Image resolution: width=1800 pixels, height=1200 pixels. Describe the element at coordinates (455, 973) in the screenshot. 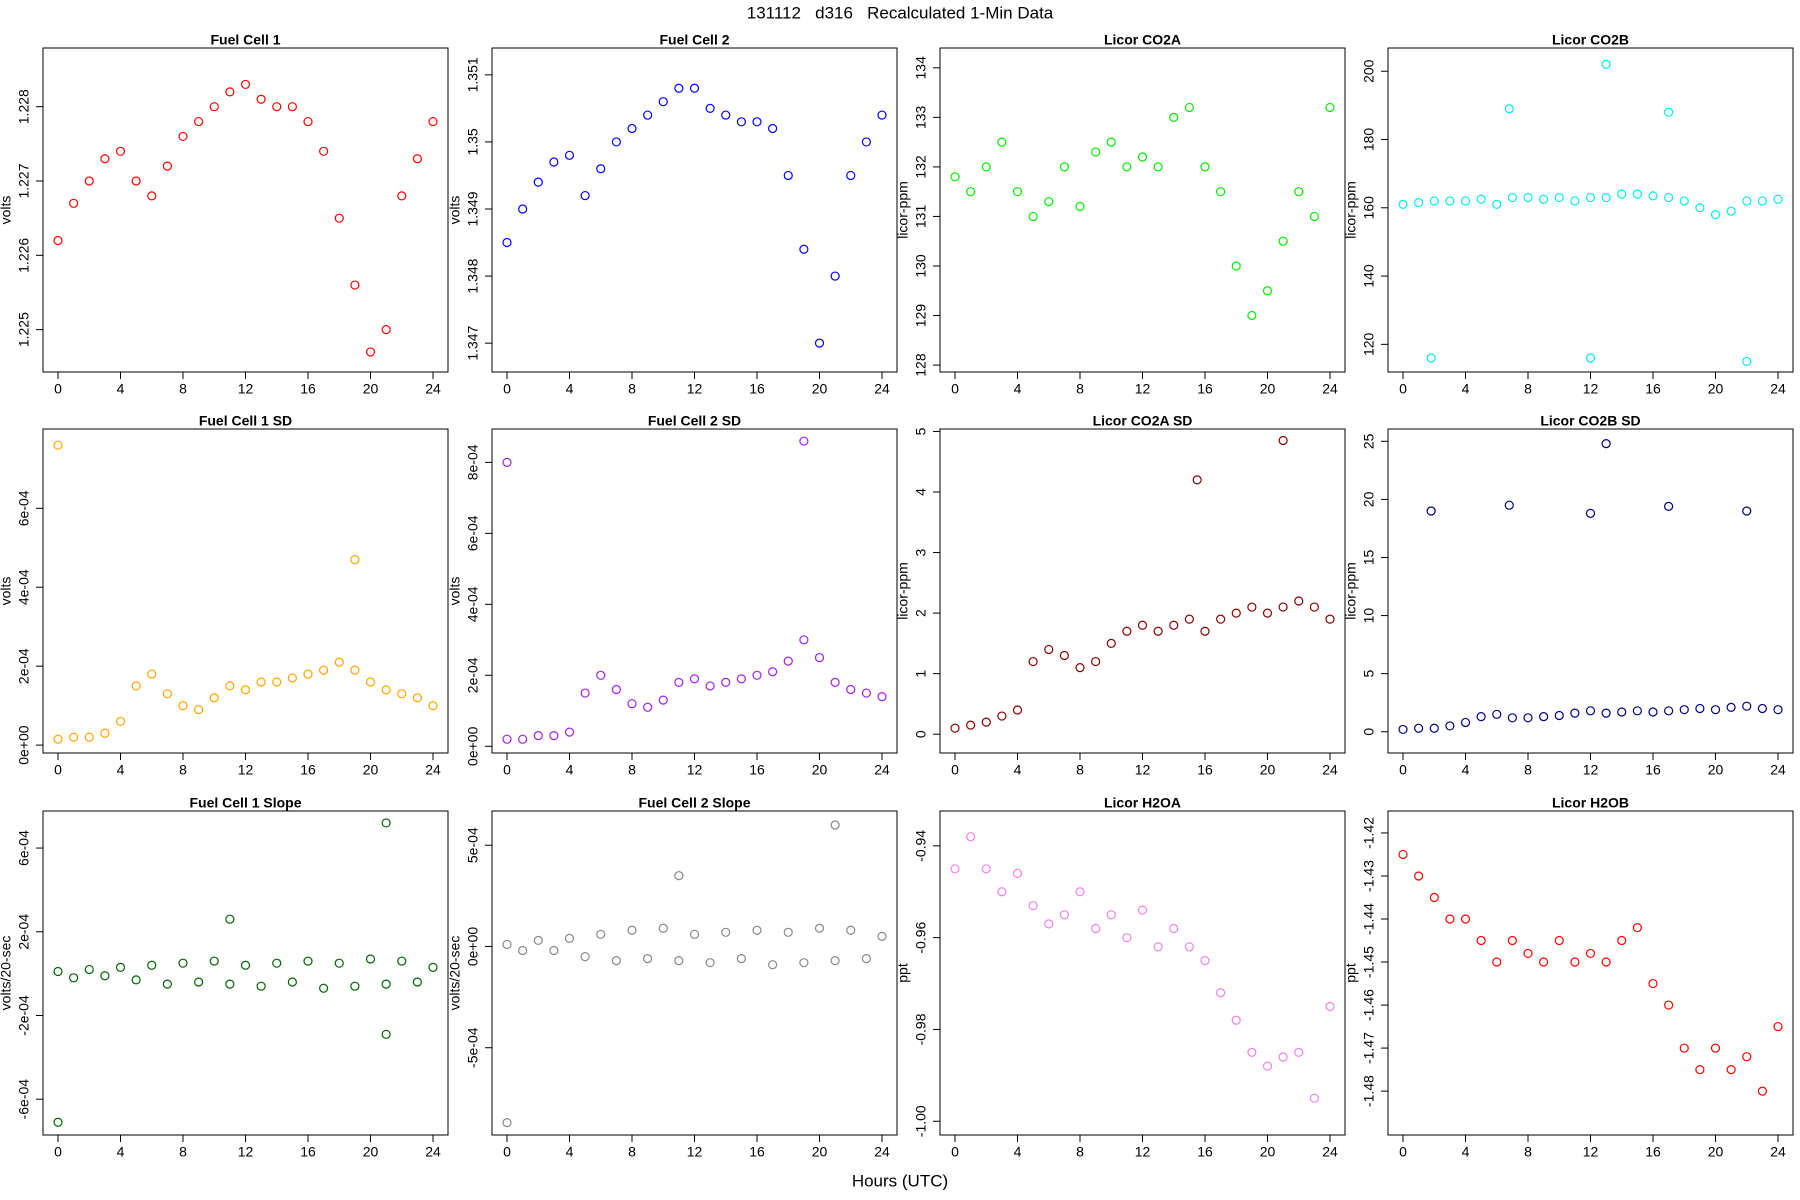

I see `y-axis-label: volts/20-sec` at that location.